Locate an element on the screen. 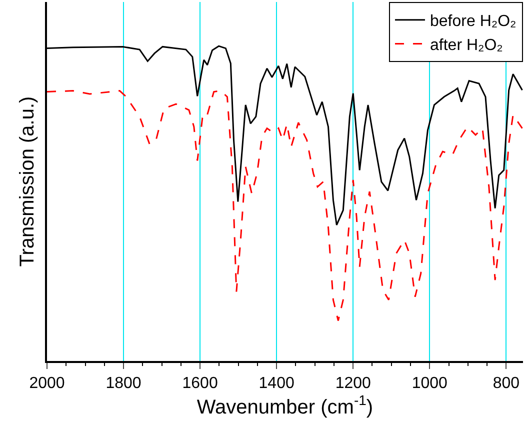  x-tick-label: 1600 is located at coordinates (200, 383).